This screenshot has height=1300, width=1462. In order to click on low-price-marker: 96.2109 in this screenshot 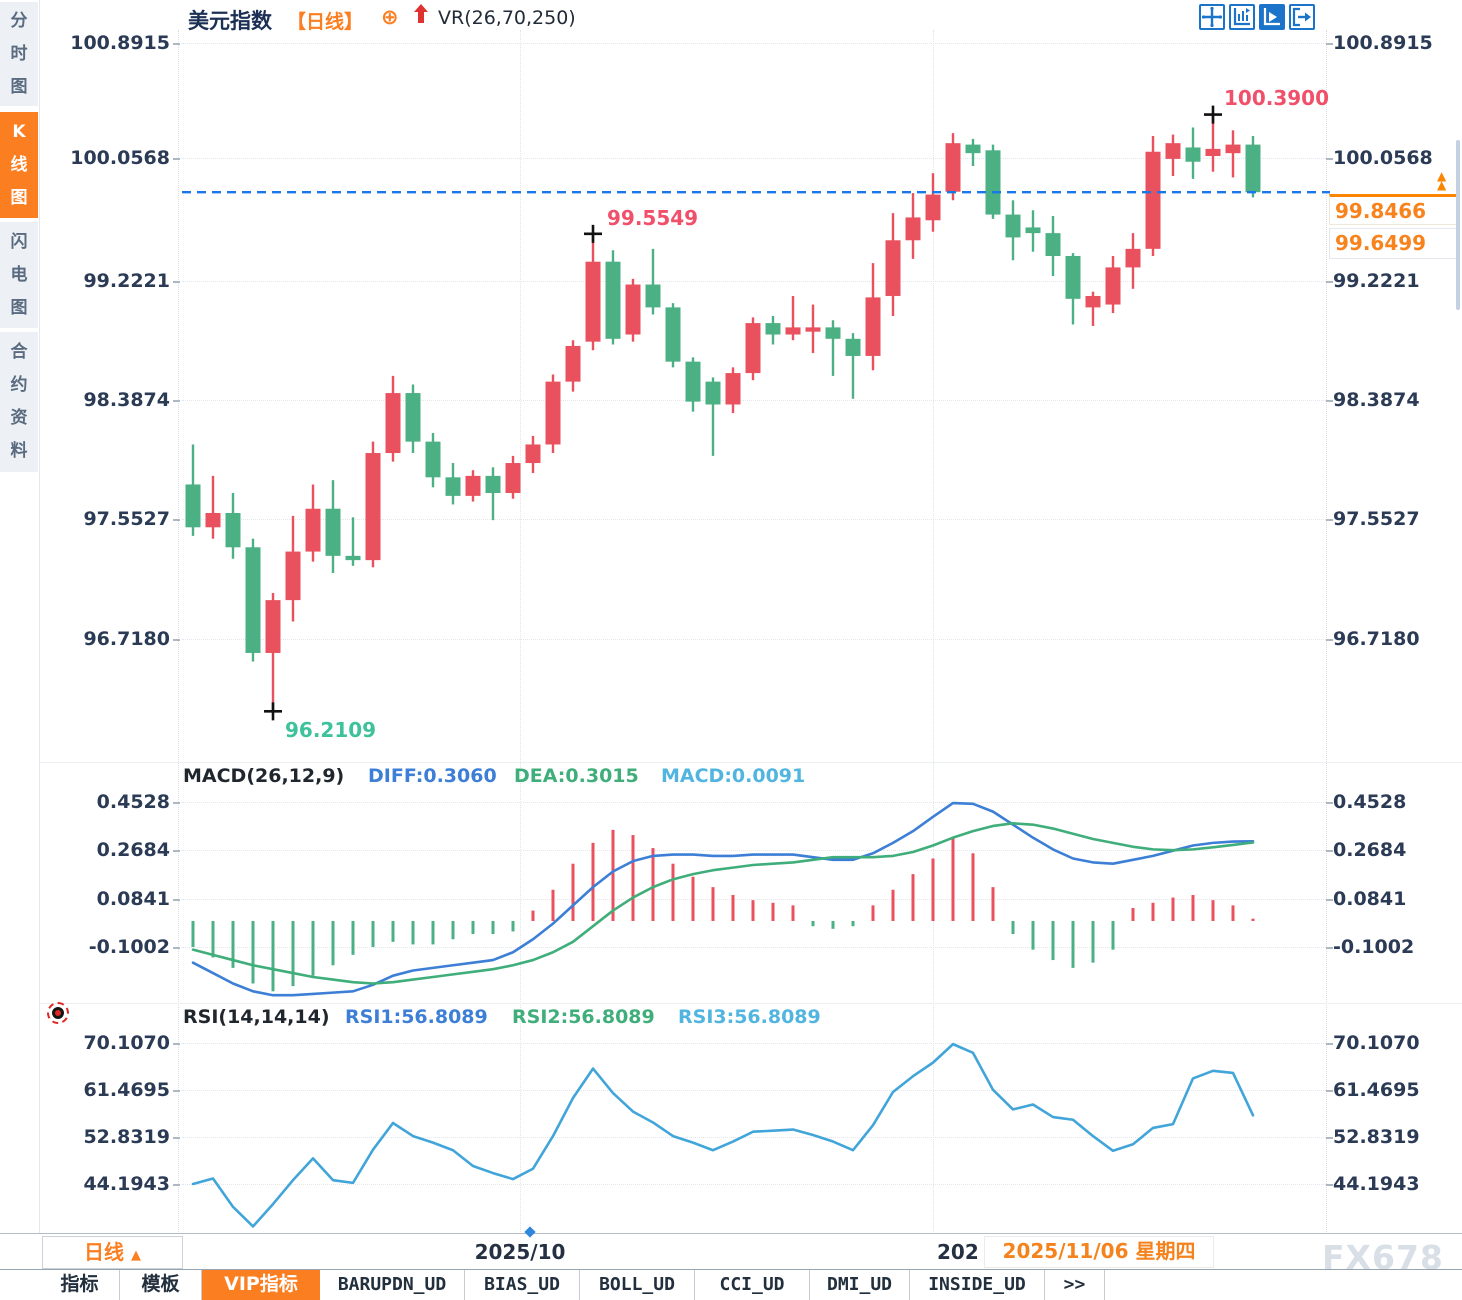, I will do `click(331, 730)`.